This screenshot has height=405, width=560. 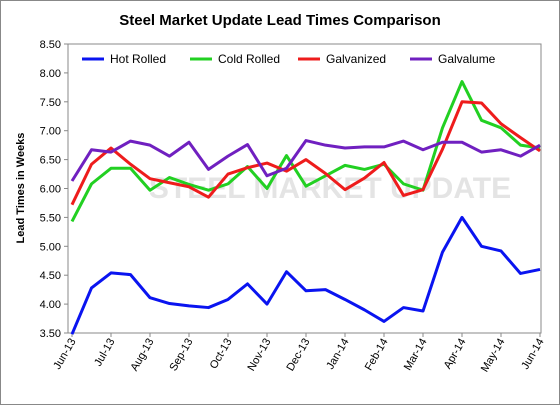 What do you see at coordinates (138, 59) in the screenshot?
I see `legend-label: Hot Rolled` at bounding box center [138, 59].